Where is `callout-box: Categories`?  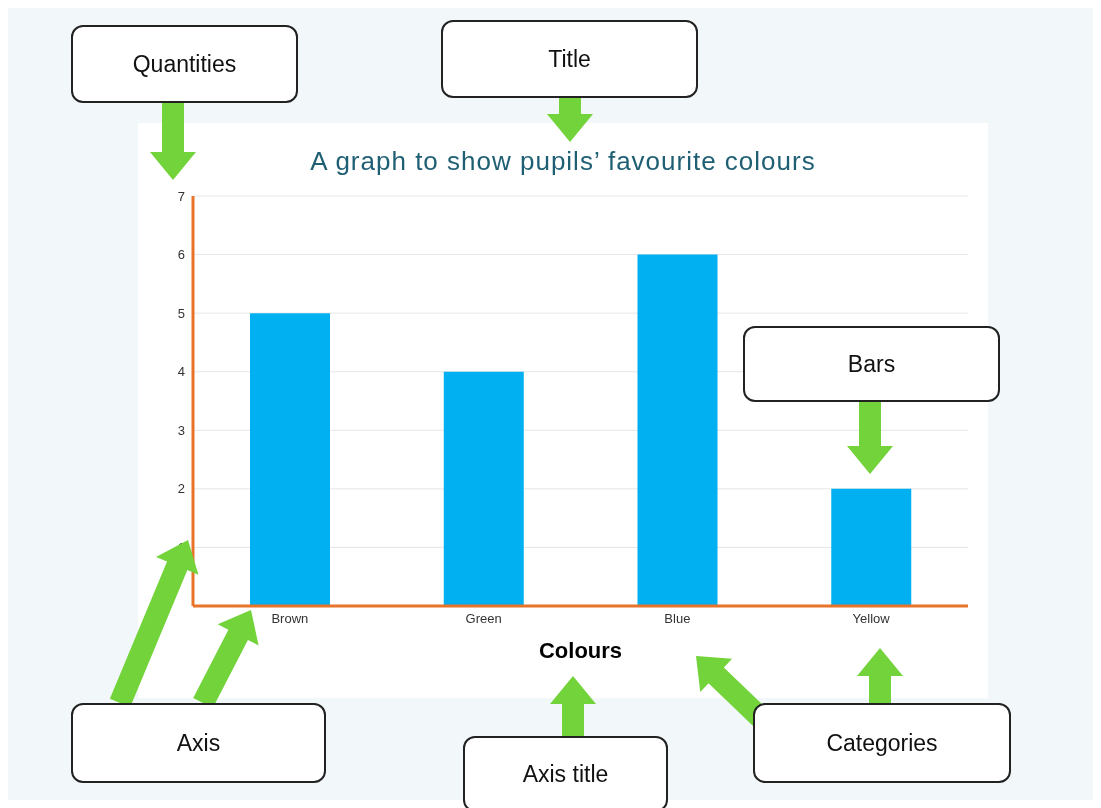 callout-box: Categories is located at coordinates (882, 743).